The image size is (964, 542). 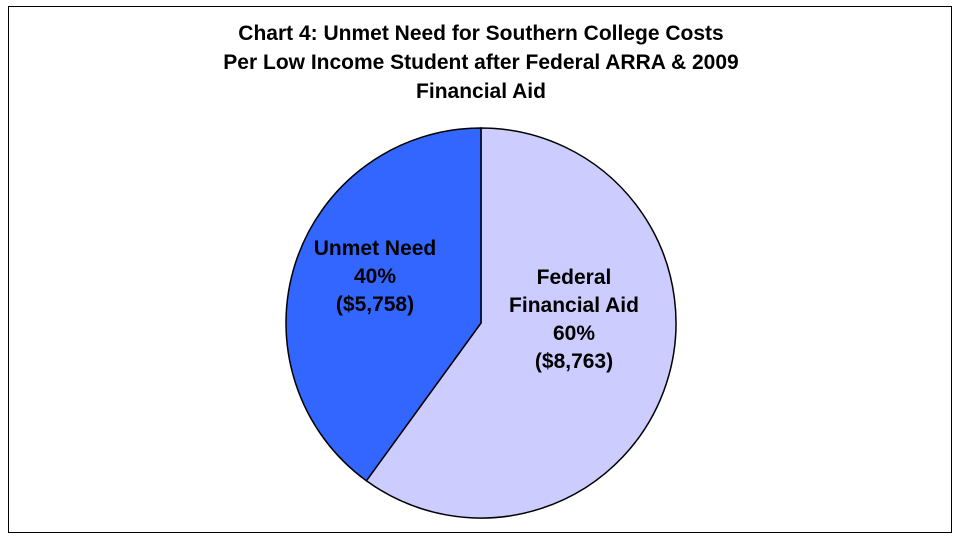 I want to click on chart-title-line-3: Financial Aid, so click(x=481, y=91).